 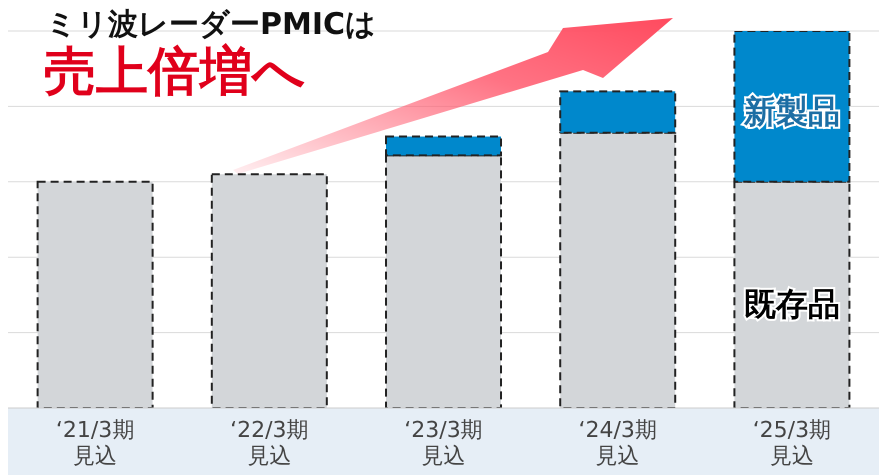 What do you see at coordinates (617, 444) in the screenshot?
I see `x-tick-label: ‘24/3期見込` at bounding box center [617, 444].